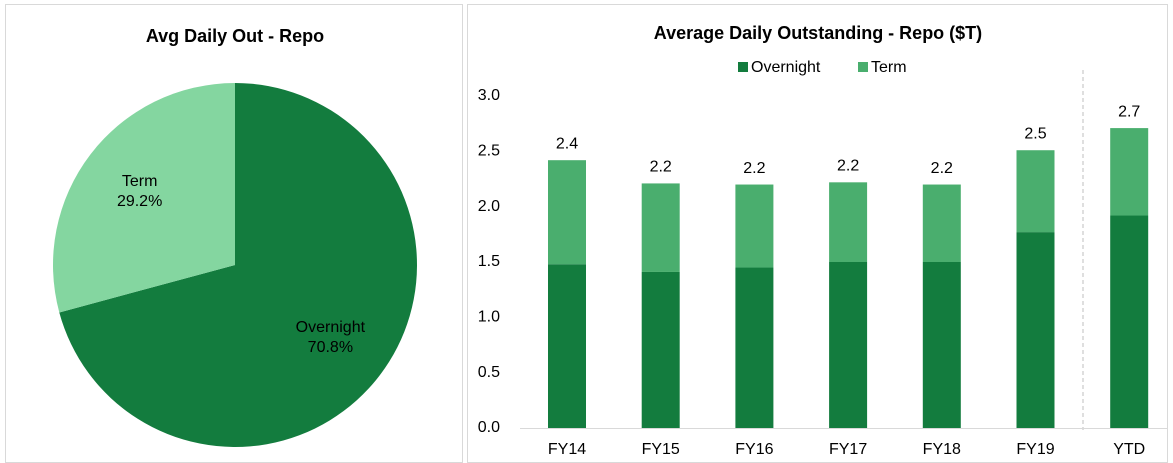 This screenshot has width=1173, height=463. Describe the element at coordinates (567, 143) in the screenshot. I see `total-label: 2.4` at that location.